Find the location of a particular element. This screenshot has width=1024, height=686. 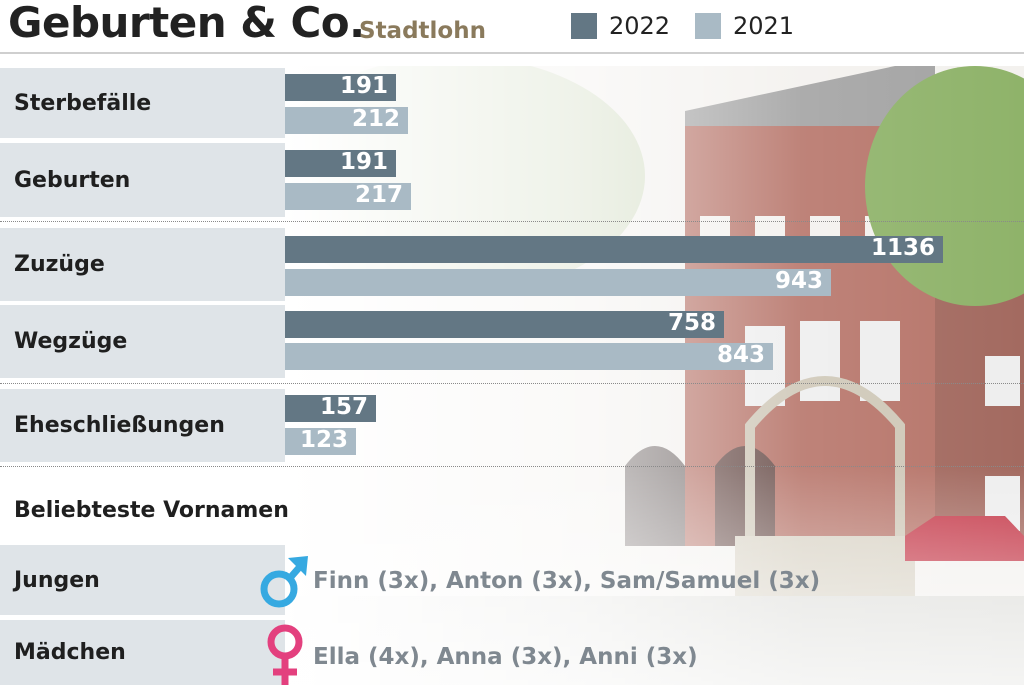

bar-eheschliessungen-2022: 157 is located at coordinates (330, 408).